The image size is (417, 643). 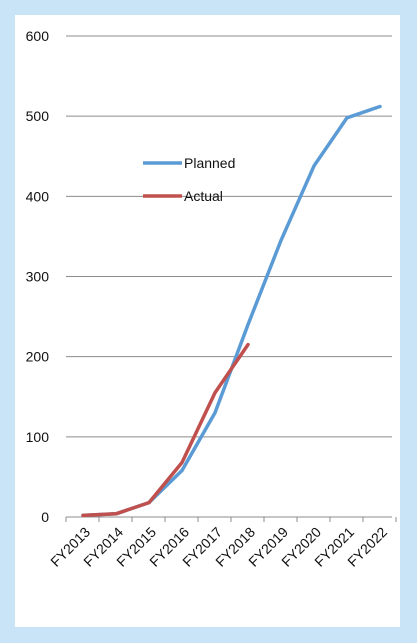 What do you see at coordinates (38, 196) in the screenshot?
I see `y-tick-label: 400` at bounding box center [38, 196].